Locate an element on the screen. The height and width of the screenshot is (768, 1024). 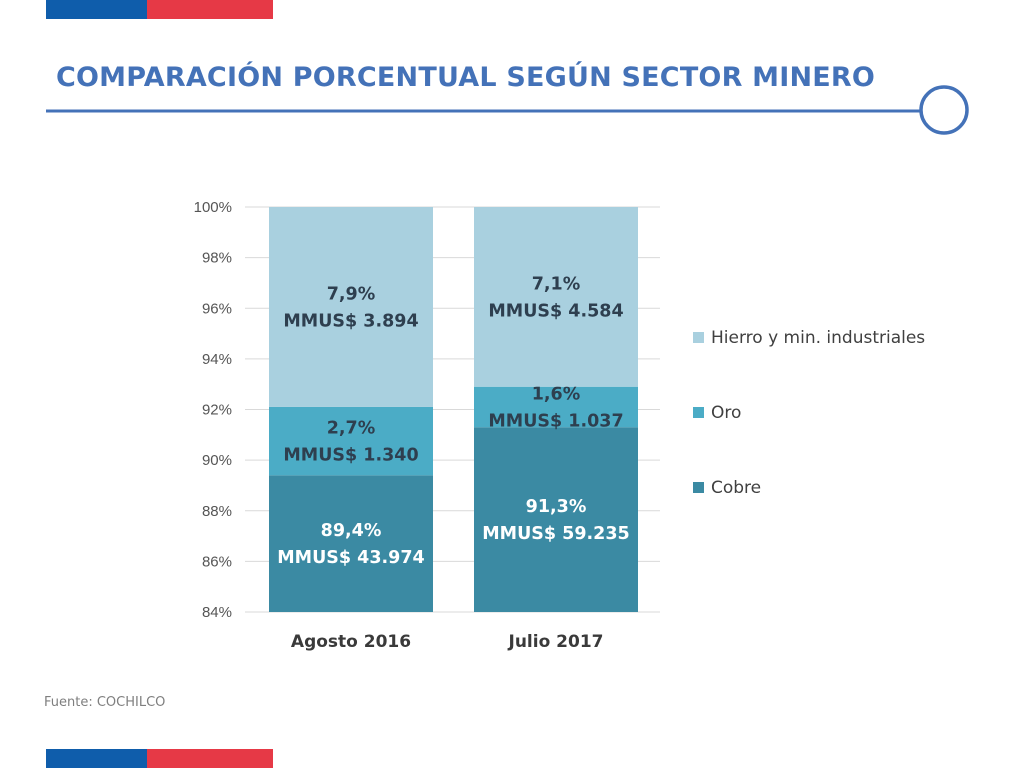
y-tick-label: 90% is located at coordinates (217, 460).